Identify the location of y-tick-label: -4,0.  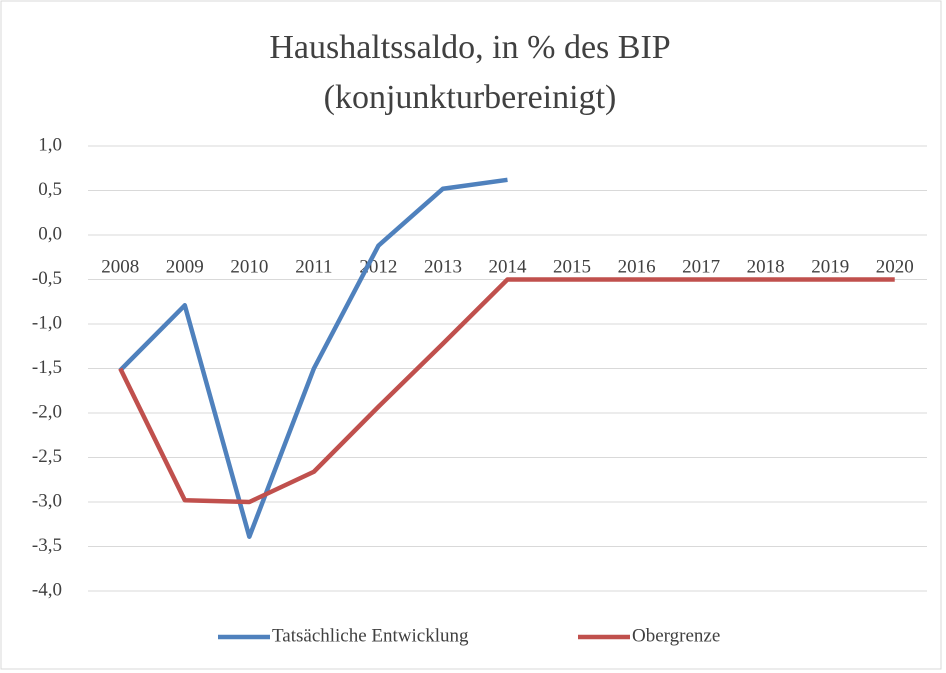
(47, 589).